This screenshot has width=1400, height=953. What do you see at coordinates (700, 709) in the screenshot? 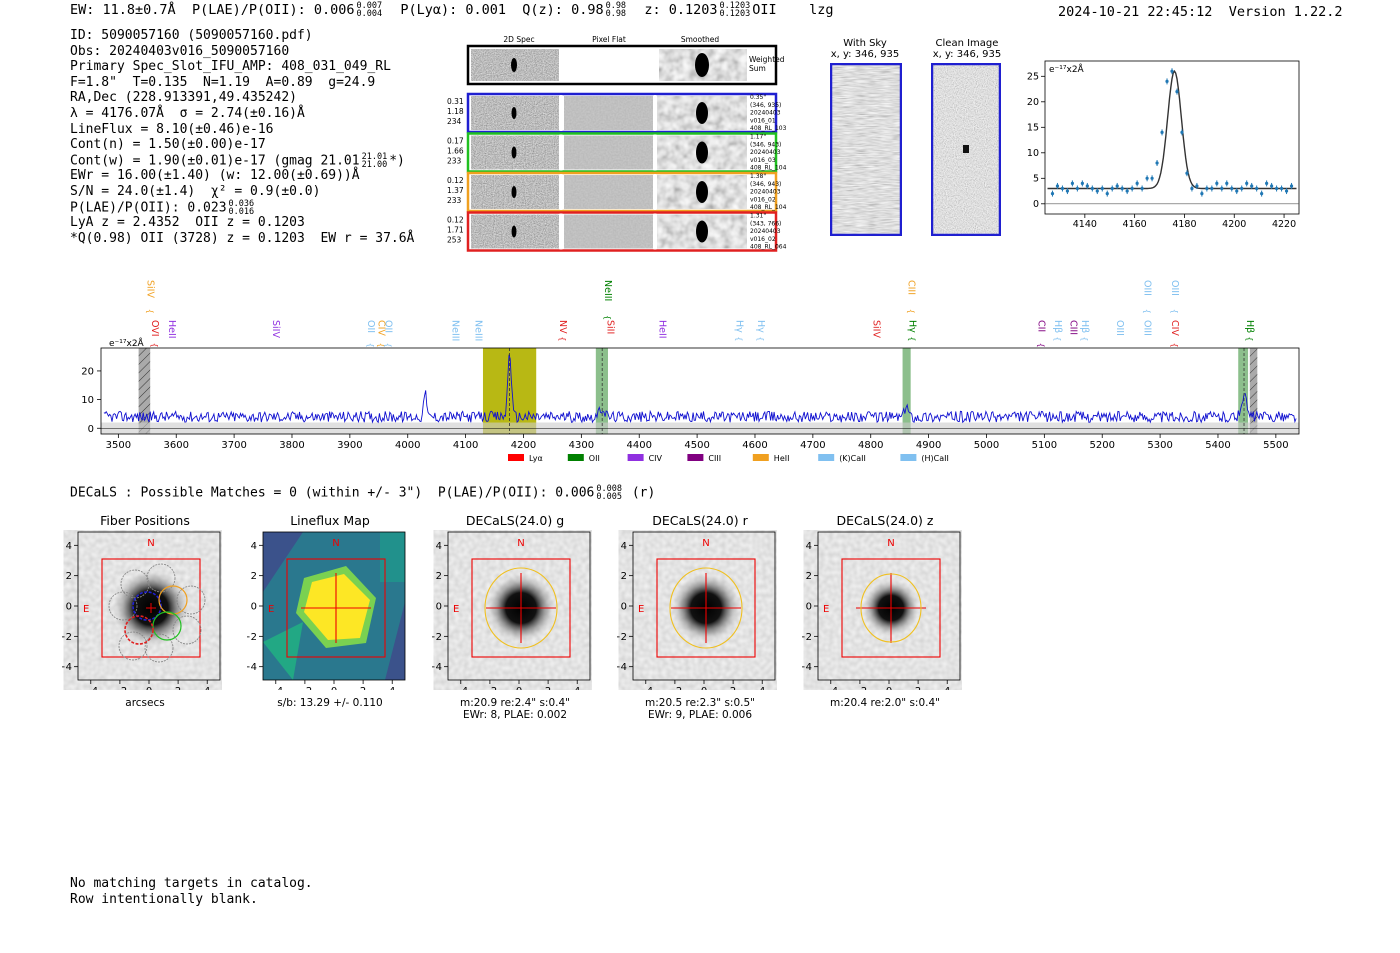
I see `panel-caption: m:20.5 re:2.3" s:0.5" EWr: 9, PLAE: 0.006` at bounding box center [700, 709].